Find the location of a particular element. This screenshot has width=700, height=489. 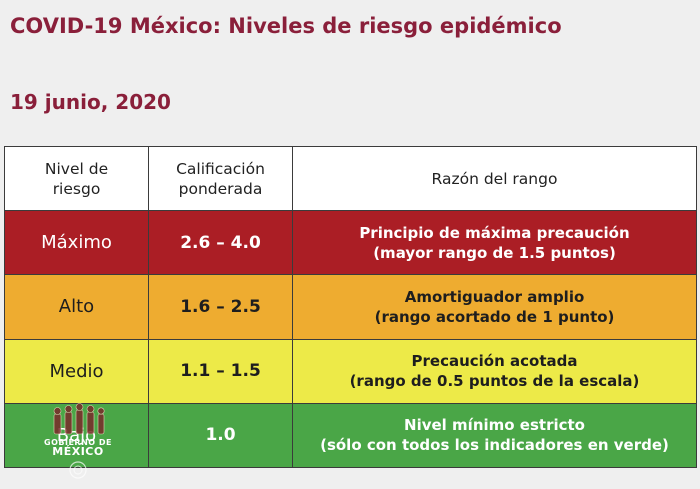

reason-line1: Precaución acotada is located at coordinates (494, 361).